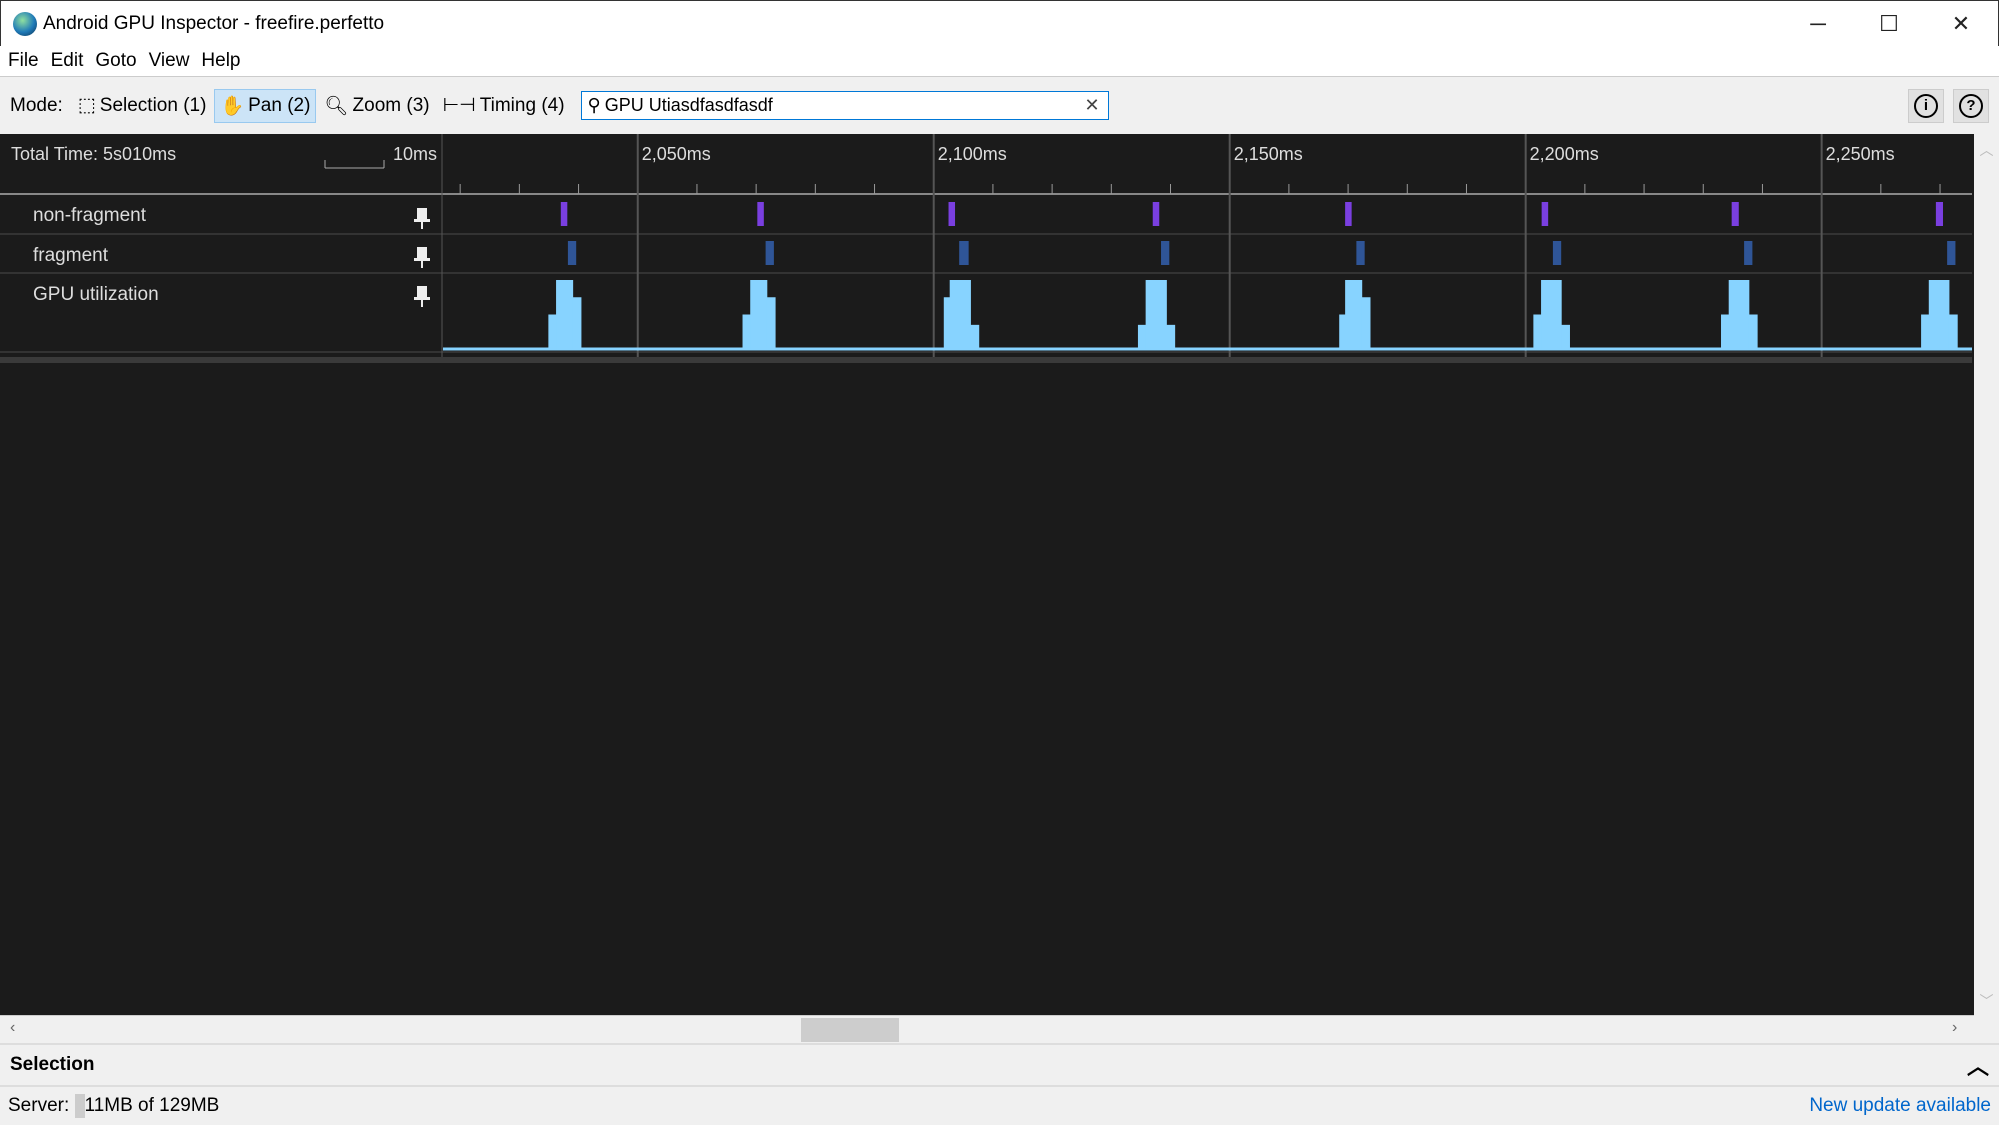 This screenshot has width=1999, height=1125. I want to click on tick-label: 2,100ms, so click(972, 154).